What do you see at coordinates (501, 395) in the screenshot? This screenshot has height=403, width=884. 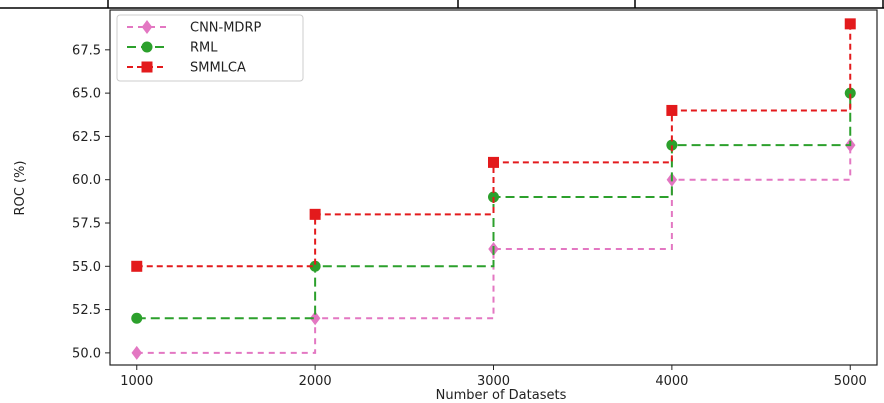 I see `x-axis-title: Number of Datasets` at bounding box center [501, 395].